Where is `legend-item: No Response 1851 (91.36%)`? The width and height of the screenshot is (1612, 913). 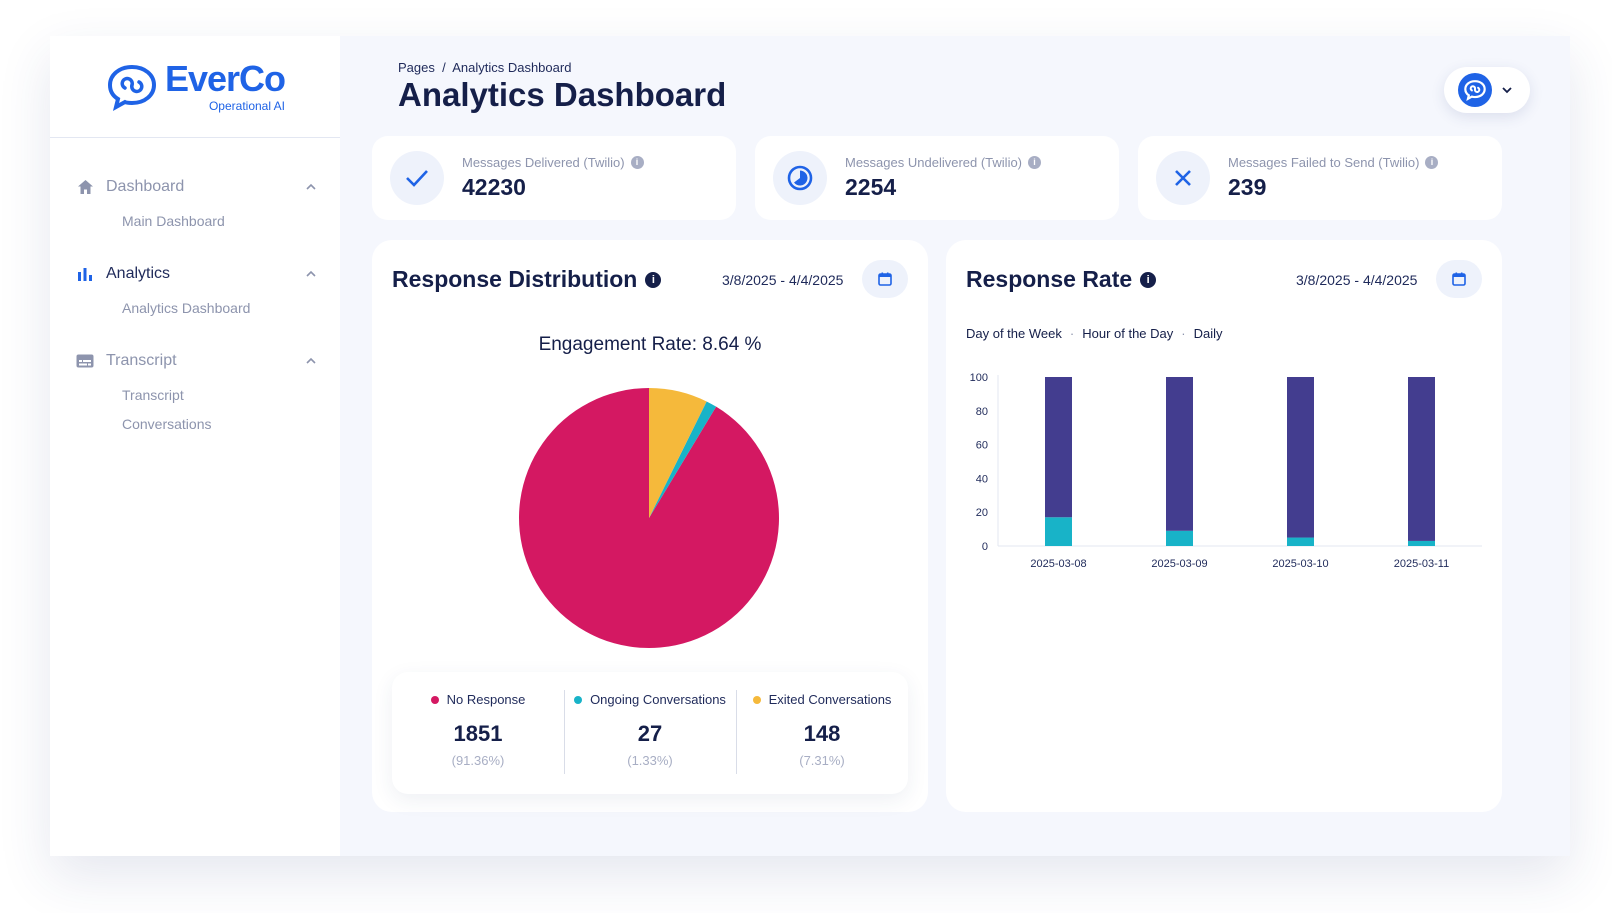 legend-item: No Response 1851 (91.36%) is located at coordinates (478, 733).